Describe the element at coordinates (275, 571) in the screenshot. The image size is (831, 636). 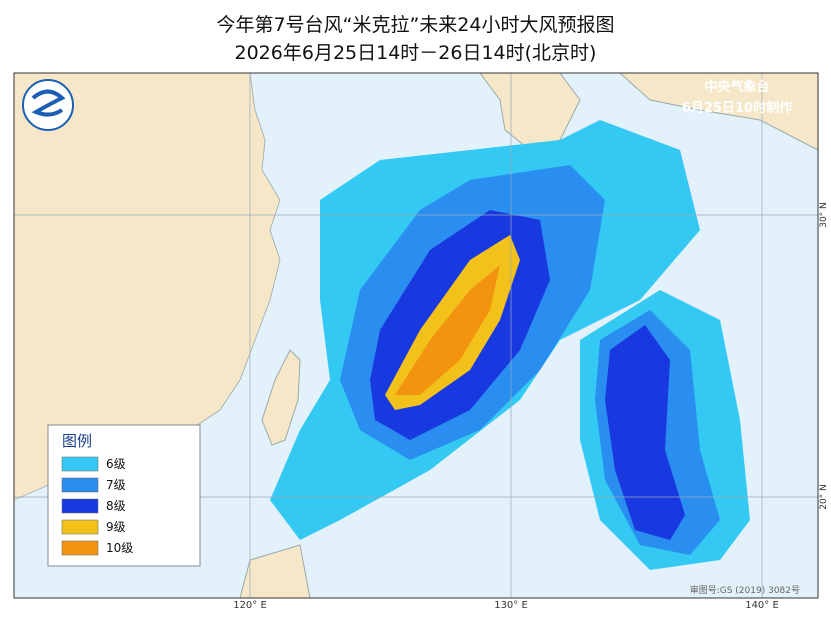
I see `luzon` at that location.